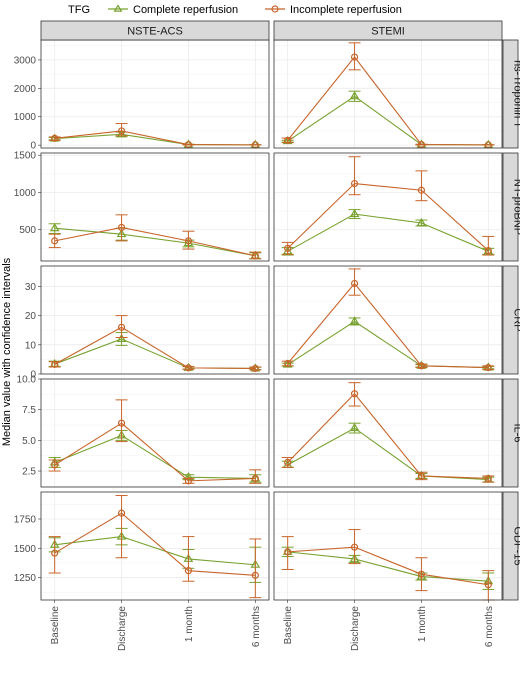  What do you see at coordinates (516, 545) in the screenshot?
I see `row-strip-label: GDF-15` at bounding box center [516, 545].